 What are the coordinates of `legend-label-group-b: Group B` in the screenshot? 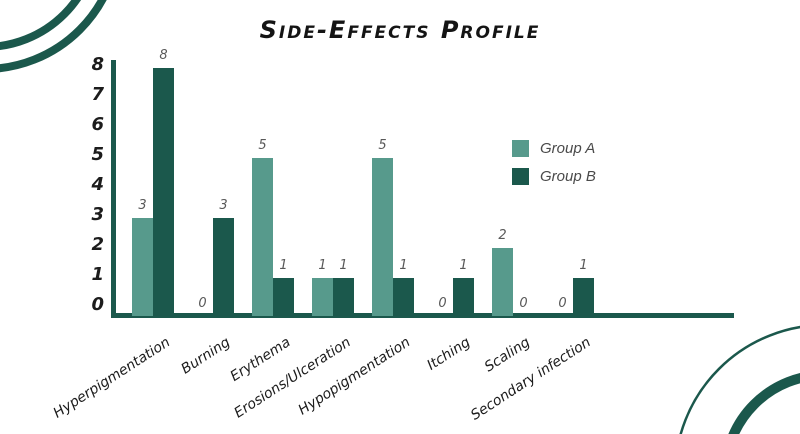 It's located at (568, 176).